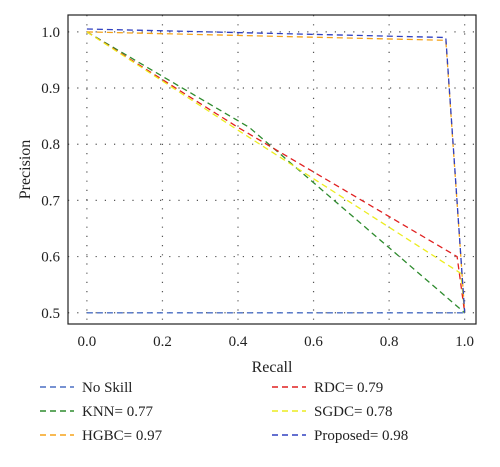 The height and width of the screenshot is (467, 500). What do you see at coordinates (238, 342) in the screenshot?
I see `x-tick-label: 0.4` at bounding box center [238, 342].